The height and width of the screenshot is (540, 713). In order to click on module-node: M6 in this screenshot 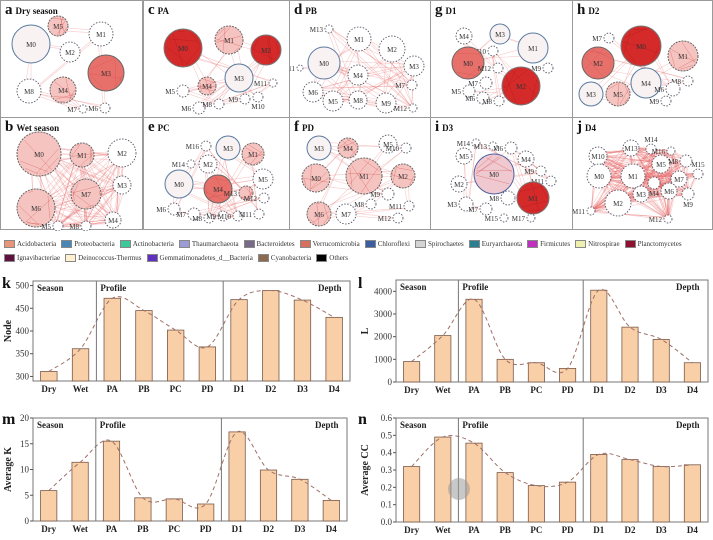, I will do `click(319, 214)`.